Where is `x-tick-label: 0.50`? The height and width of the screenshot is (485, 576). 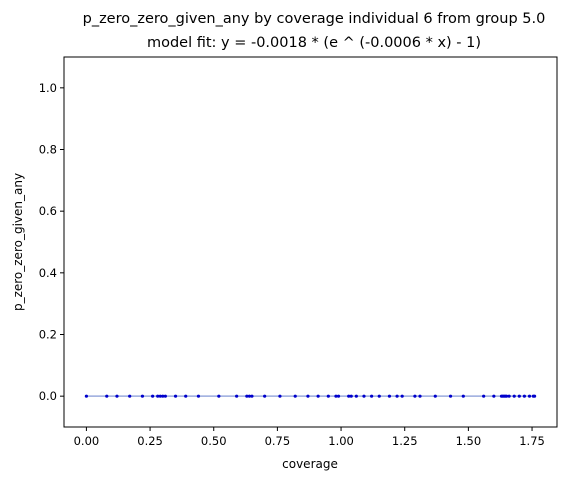
x-tick-label: 0.50 is located at coordinates (214, 441).